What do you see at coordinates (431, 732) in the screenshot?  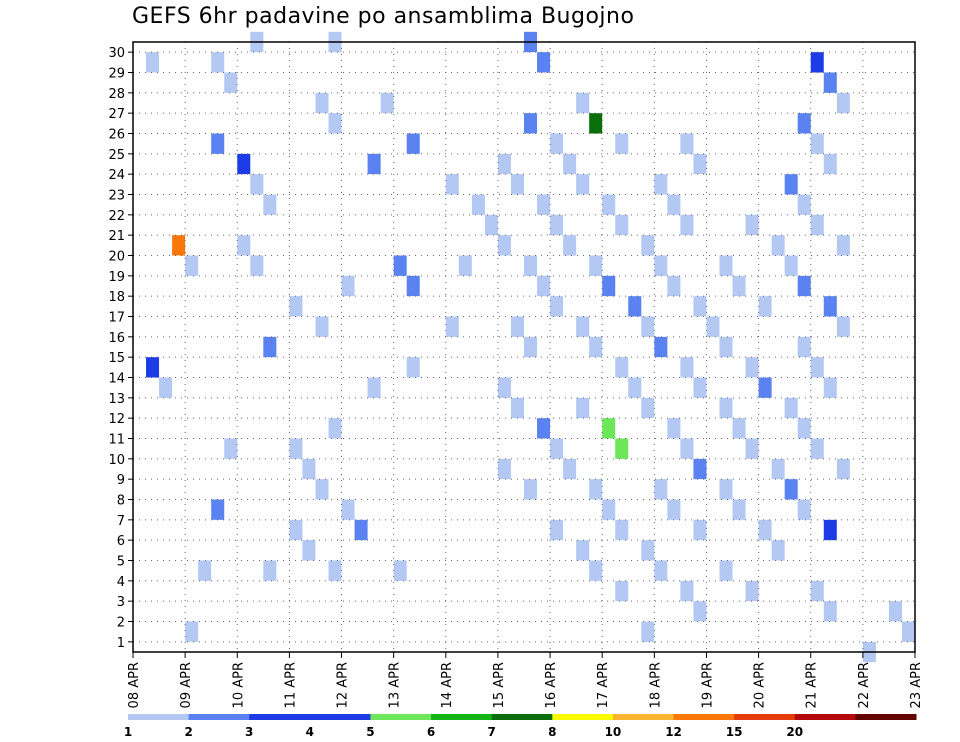 I see `legend-label: 6` at bounding box center [431, 732].